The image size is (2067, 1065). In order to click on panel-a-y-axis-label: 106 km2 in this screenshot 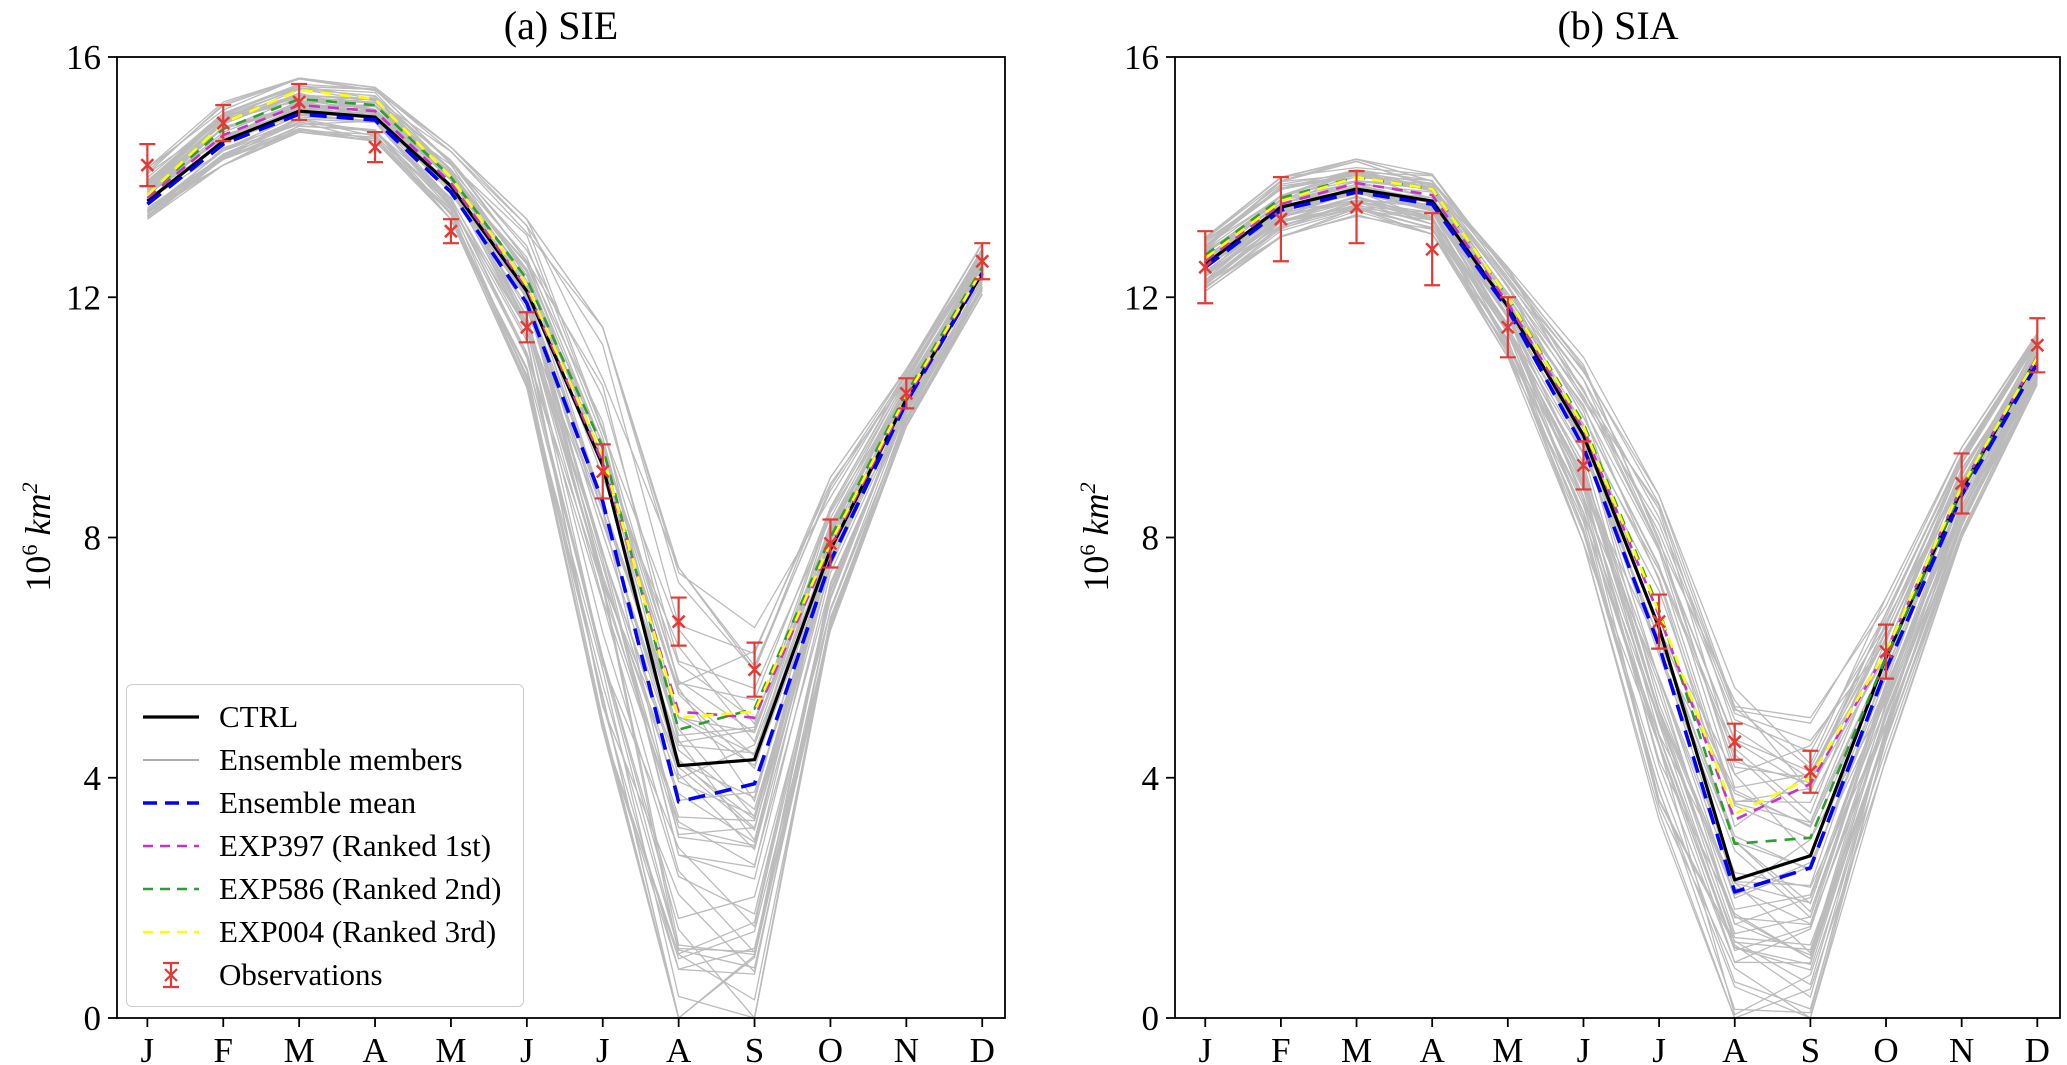, I will do `click(38, 536)`.